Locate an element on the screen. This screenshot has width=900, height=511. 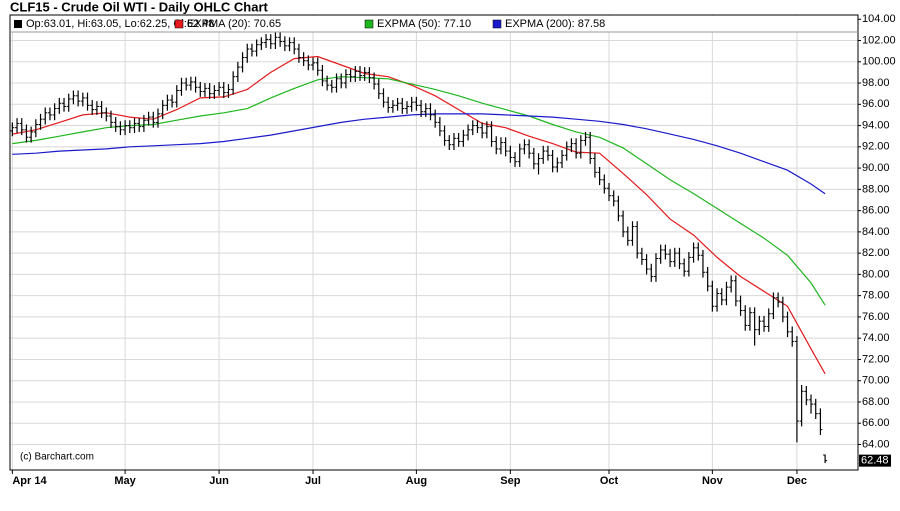
legend-label: EXPMA (20): 70.65 is located at coordinates (234, 24).